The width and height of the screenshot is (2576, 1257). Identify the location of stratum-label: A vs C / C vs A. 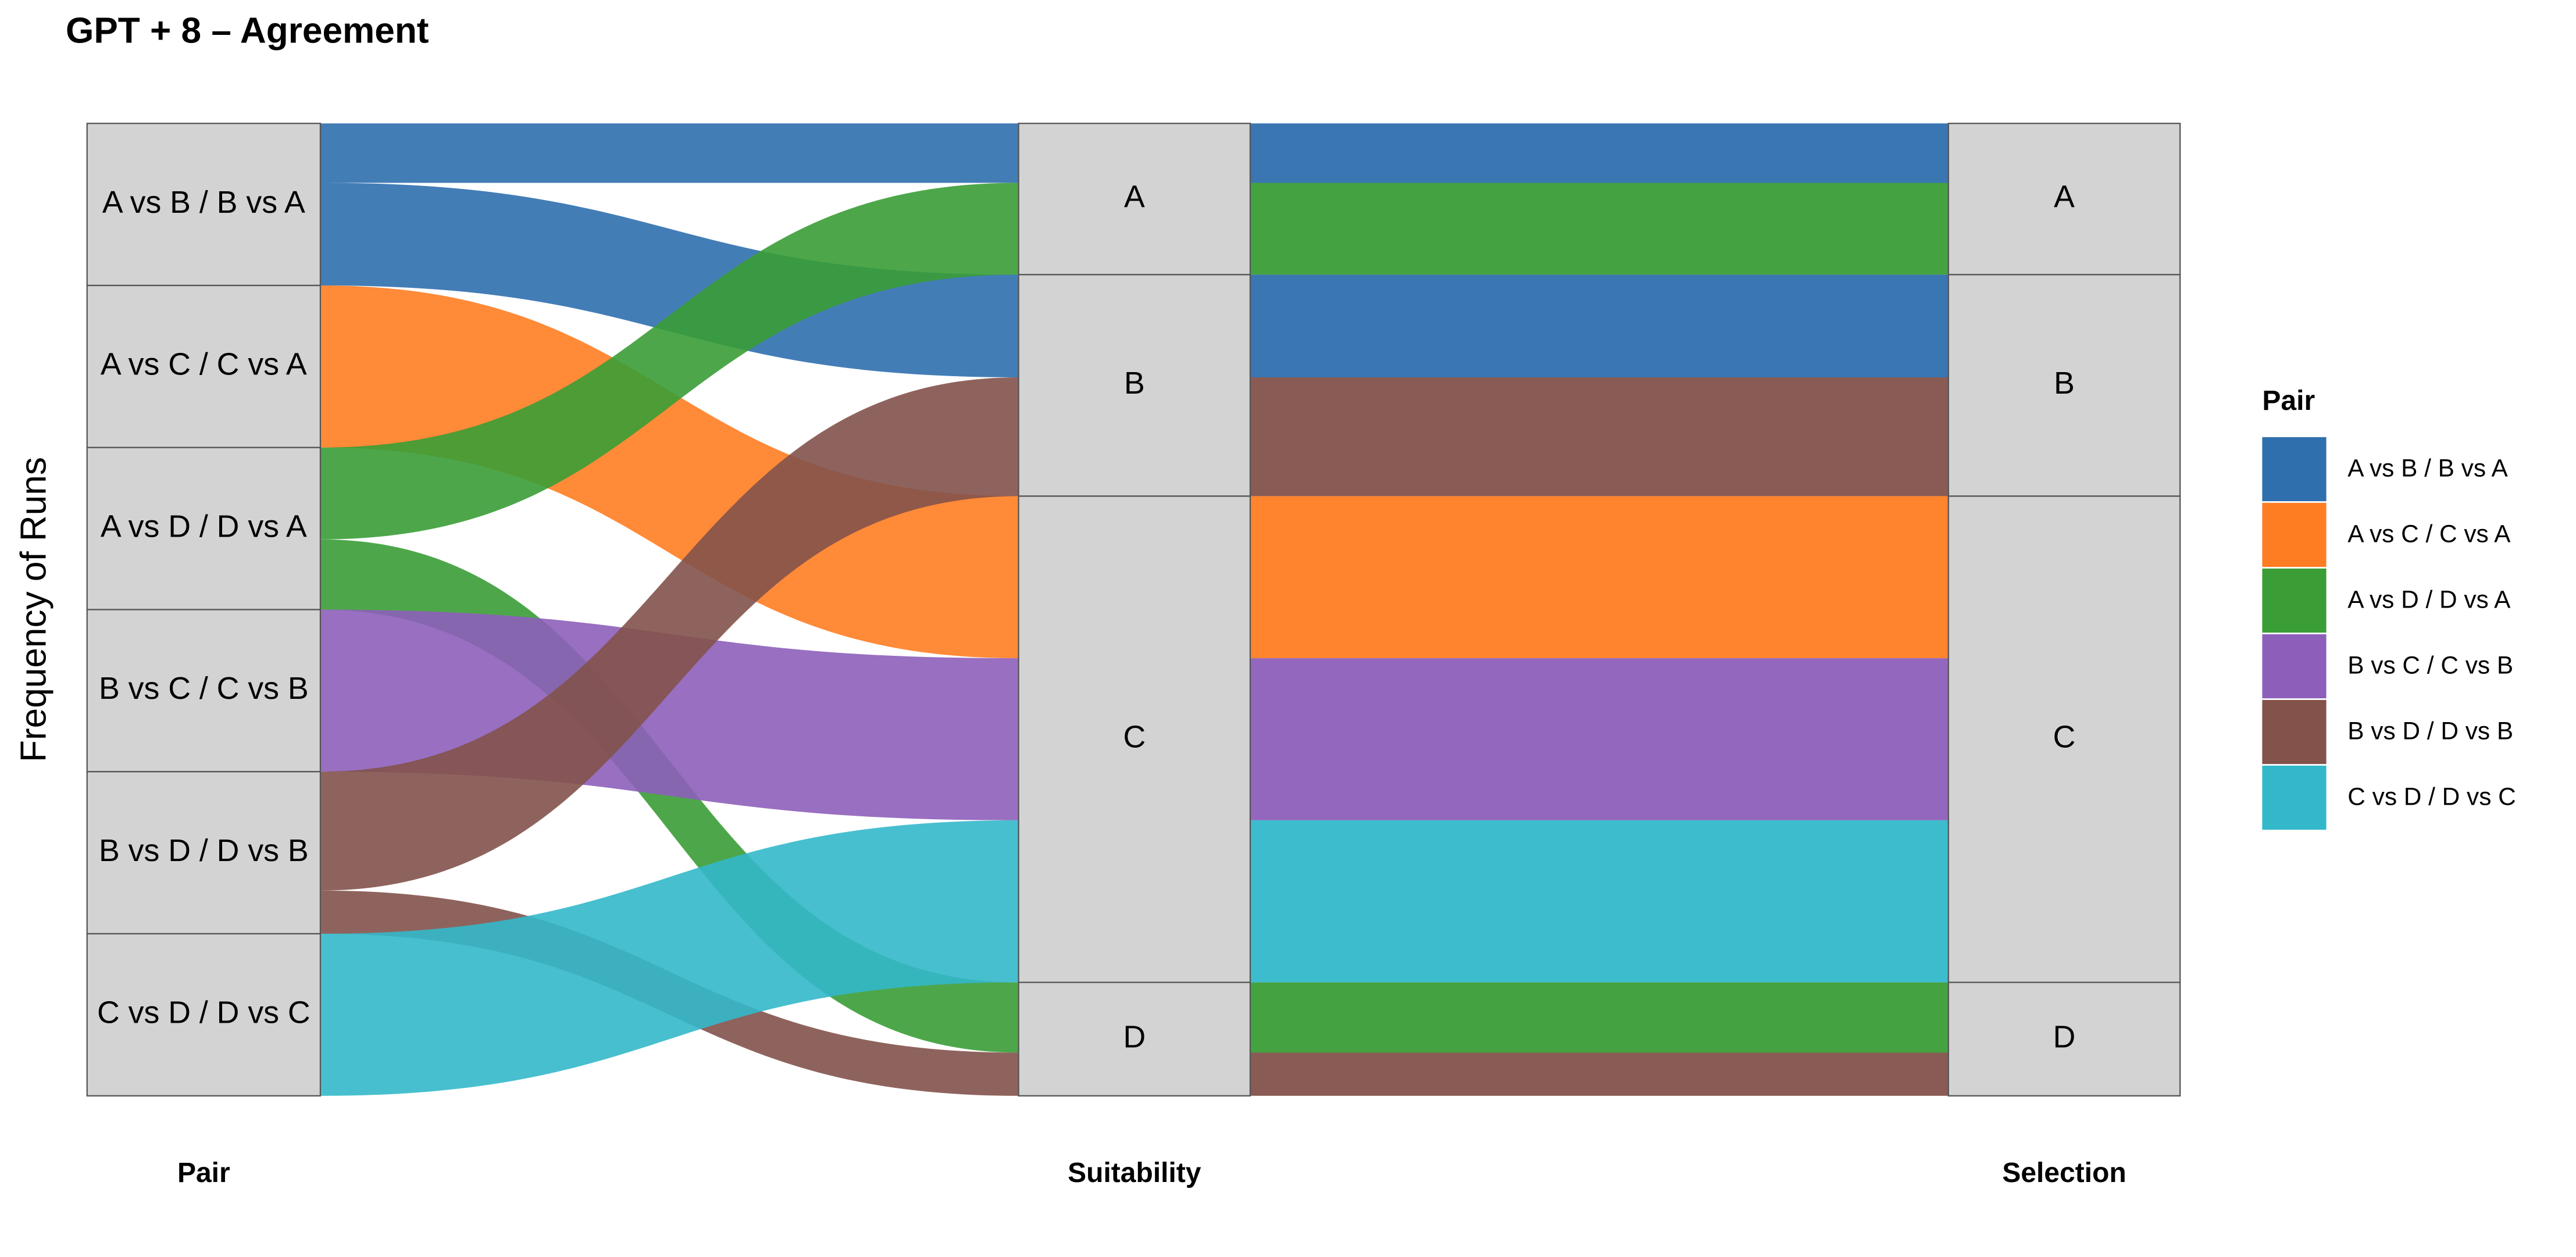
(204, 365).